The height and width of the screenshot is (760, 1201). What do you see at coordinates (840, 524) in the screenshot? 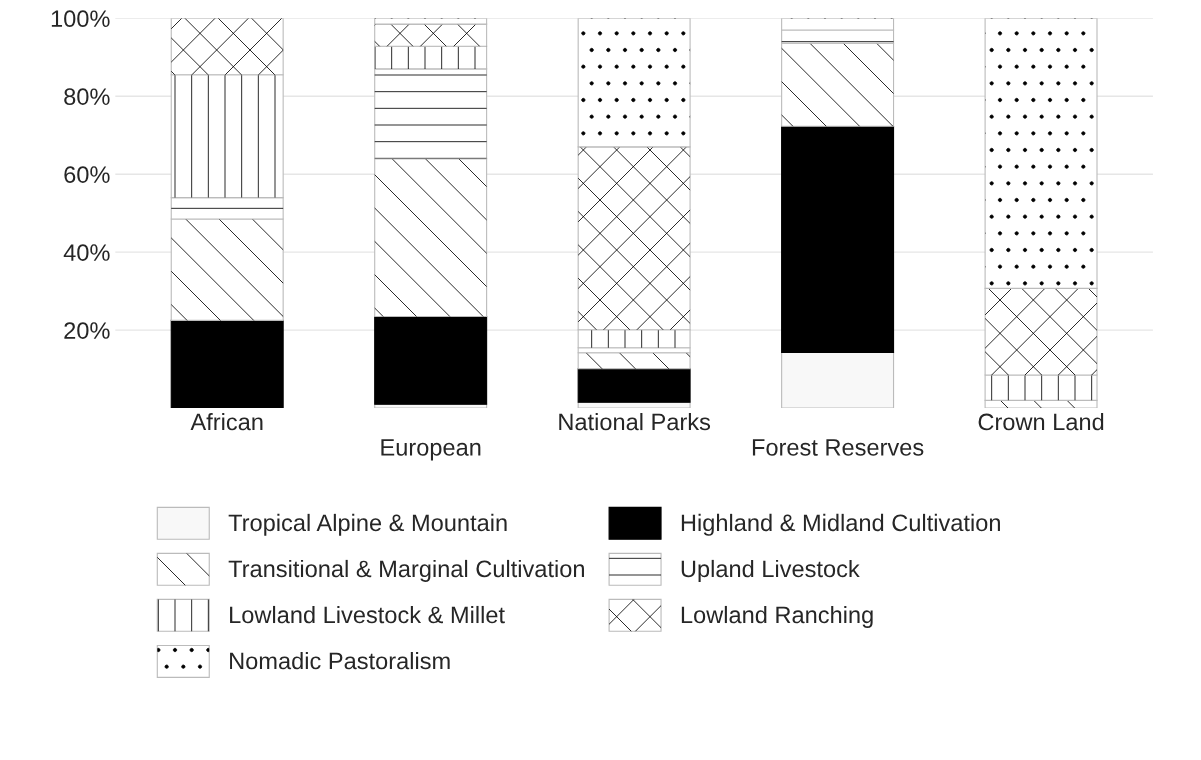
I see `legend-label: Highland & Midland Cultivation` at bounding box center [840, 524].